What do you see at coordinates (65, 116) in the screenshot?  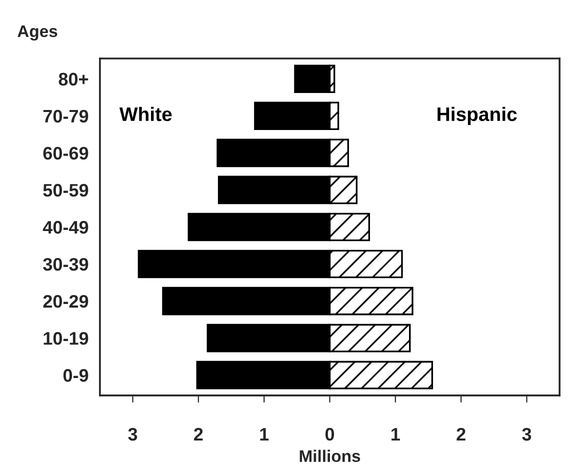 I see `y-tick-label: 70-79` at bounding box center [65, 116].